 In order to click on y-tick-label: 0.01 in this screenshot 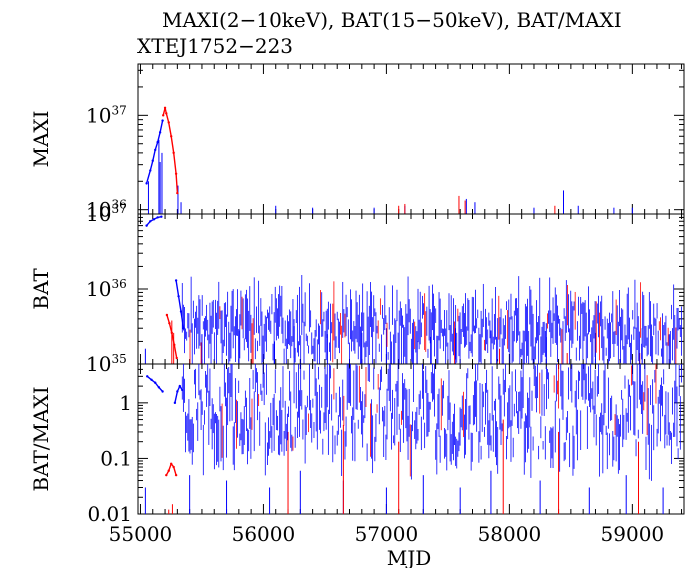, I will do `click(109, 514)`.